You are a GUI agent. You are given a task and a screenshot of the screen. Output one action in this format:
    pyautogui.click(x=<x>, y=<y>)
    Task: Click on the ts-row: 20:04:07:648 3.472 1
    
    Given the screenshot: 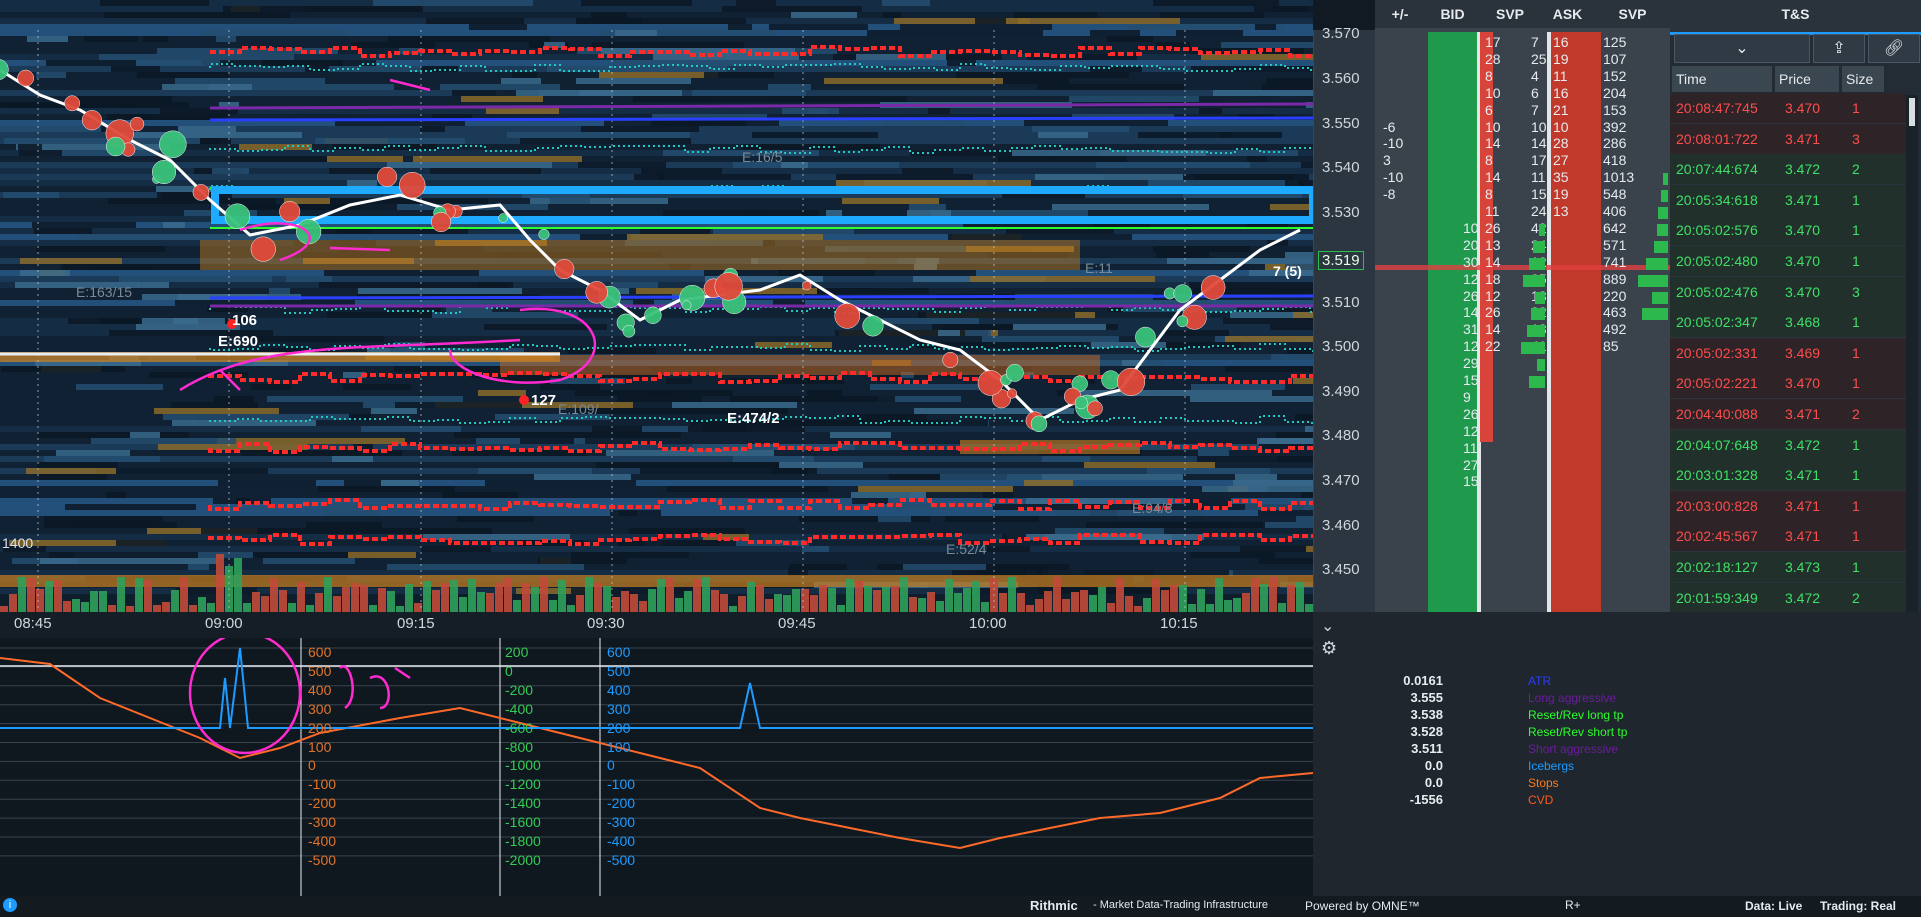 What is the action you would take?
    pyautogui.click(x=1788, y=445)
    